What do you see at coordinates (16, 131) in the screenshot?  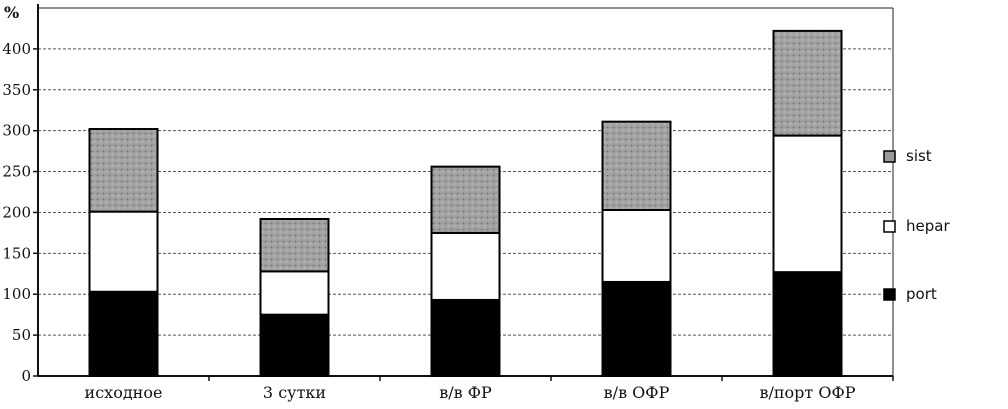 I see `y-tick-label: 300` at bounding box center [16, 131].